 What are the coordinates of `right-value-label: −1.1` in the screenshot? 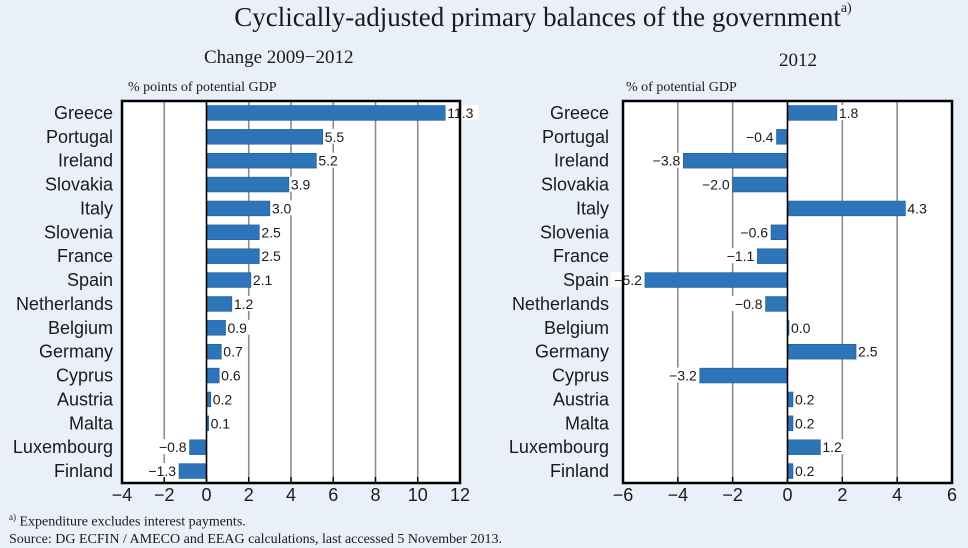 It's located at (741, 256).